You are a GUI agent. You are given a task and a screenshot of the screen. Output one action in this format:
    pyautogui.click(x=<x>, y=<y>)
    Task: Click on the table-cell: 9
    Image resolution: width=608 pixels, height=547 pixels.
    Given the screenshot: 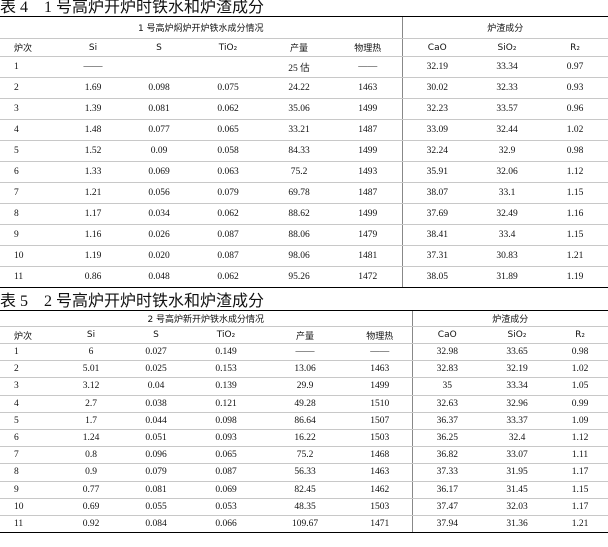 What is the action you would take?
    pyautogui.click(x=30, y=490)
    